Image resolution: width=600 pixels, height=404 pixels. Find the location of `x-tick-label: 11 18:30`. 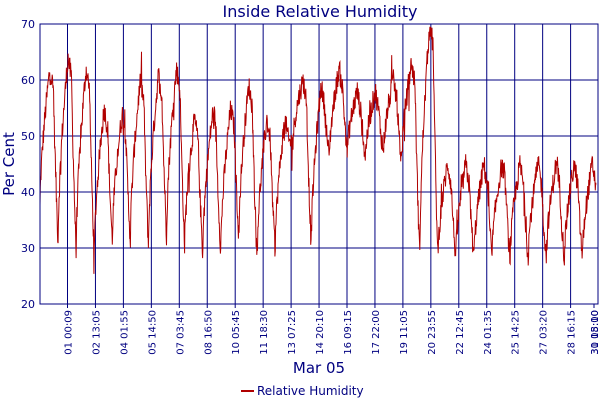

x-tick-label: 11 18:30 is located at coordinates (264, 332).